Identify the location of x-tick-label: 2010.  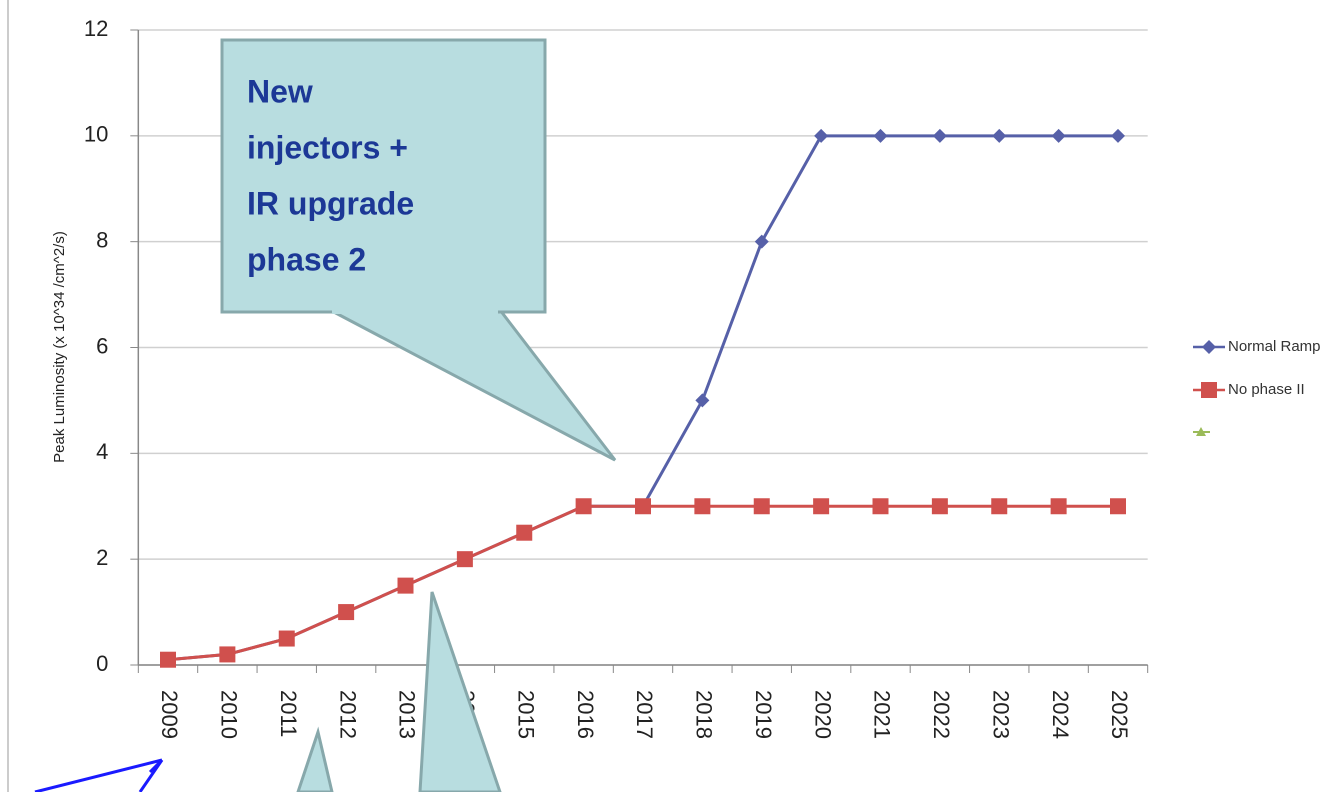
(229, 714).